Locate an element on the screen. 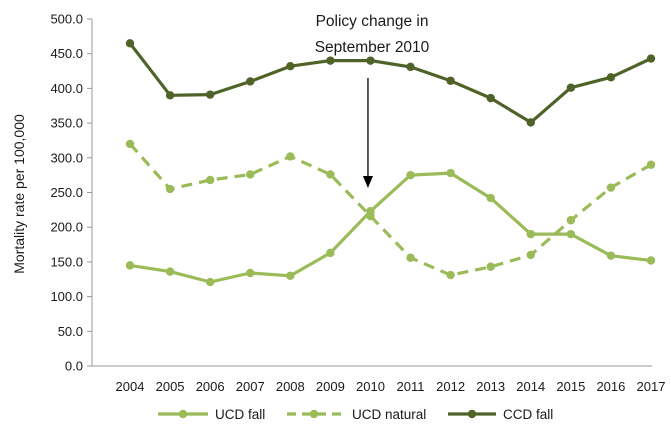 This screenshot has width=671, height=426. legend-item-ucd-natural: UCD natural is located at coordinates (356, 414).